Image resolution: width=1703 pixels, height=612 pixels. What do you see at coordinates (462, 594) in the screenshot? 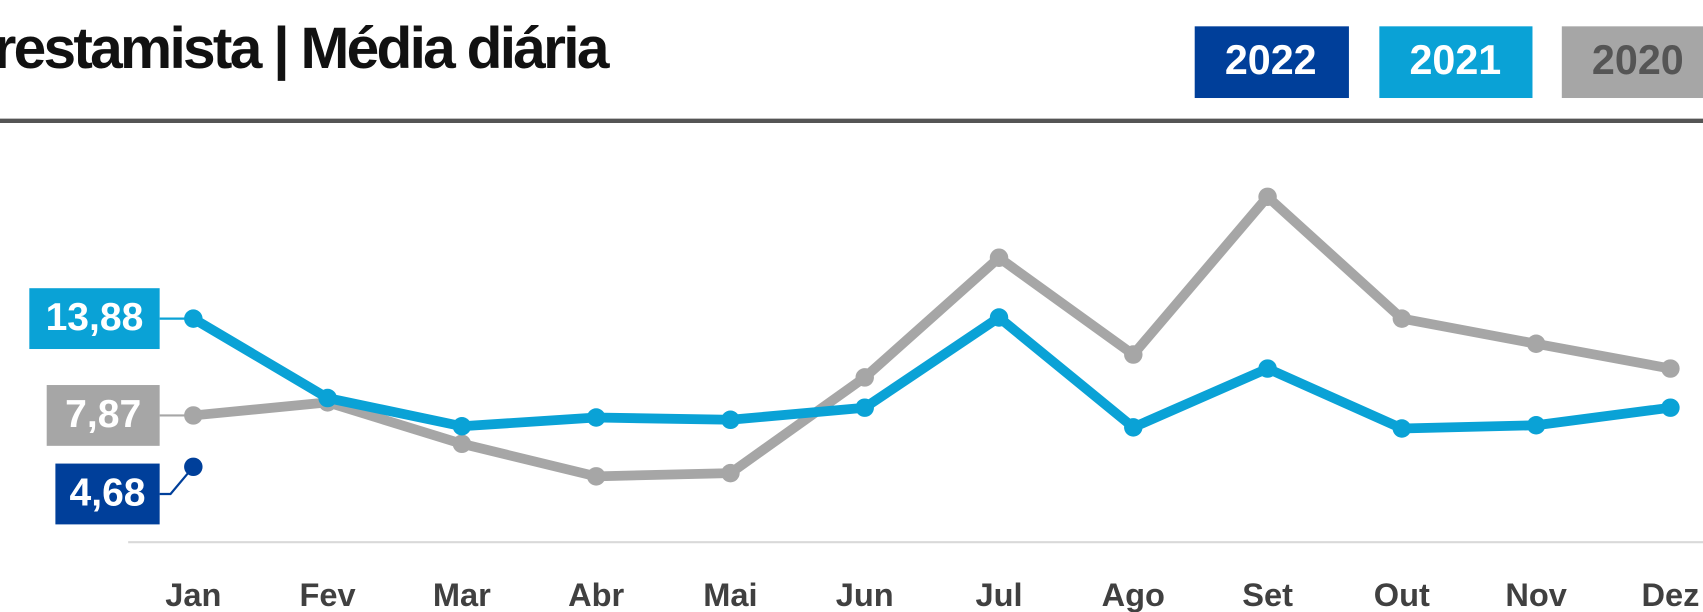
I see `x-tick-label: Mar` at bounding box center [462, 594].